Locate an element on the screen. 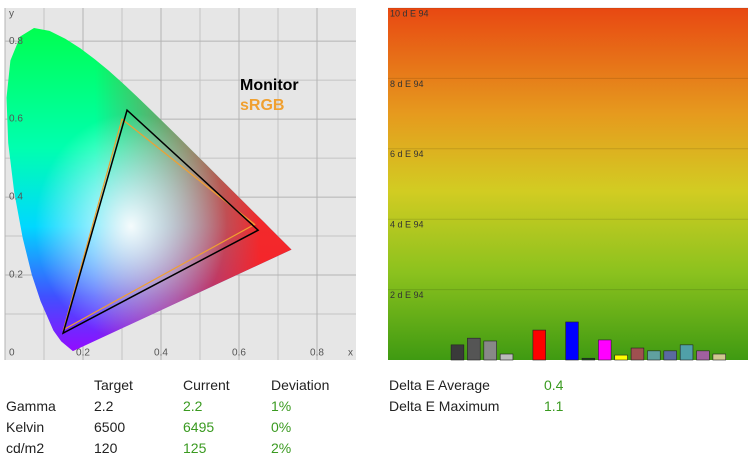 This screenshot has width=750, height=465. table-cell: Current is located at coordinates (206, 385).